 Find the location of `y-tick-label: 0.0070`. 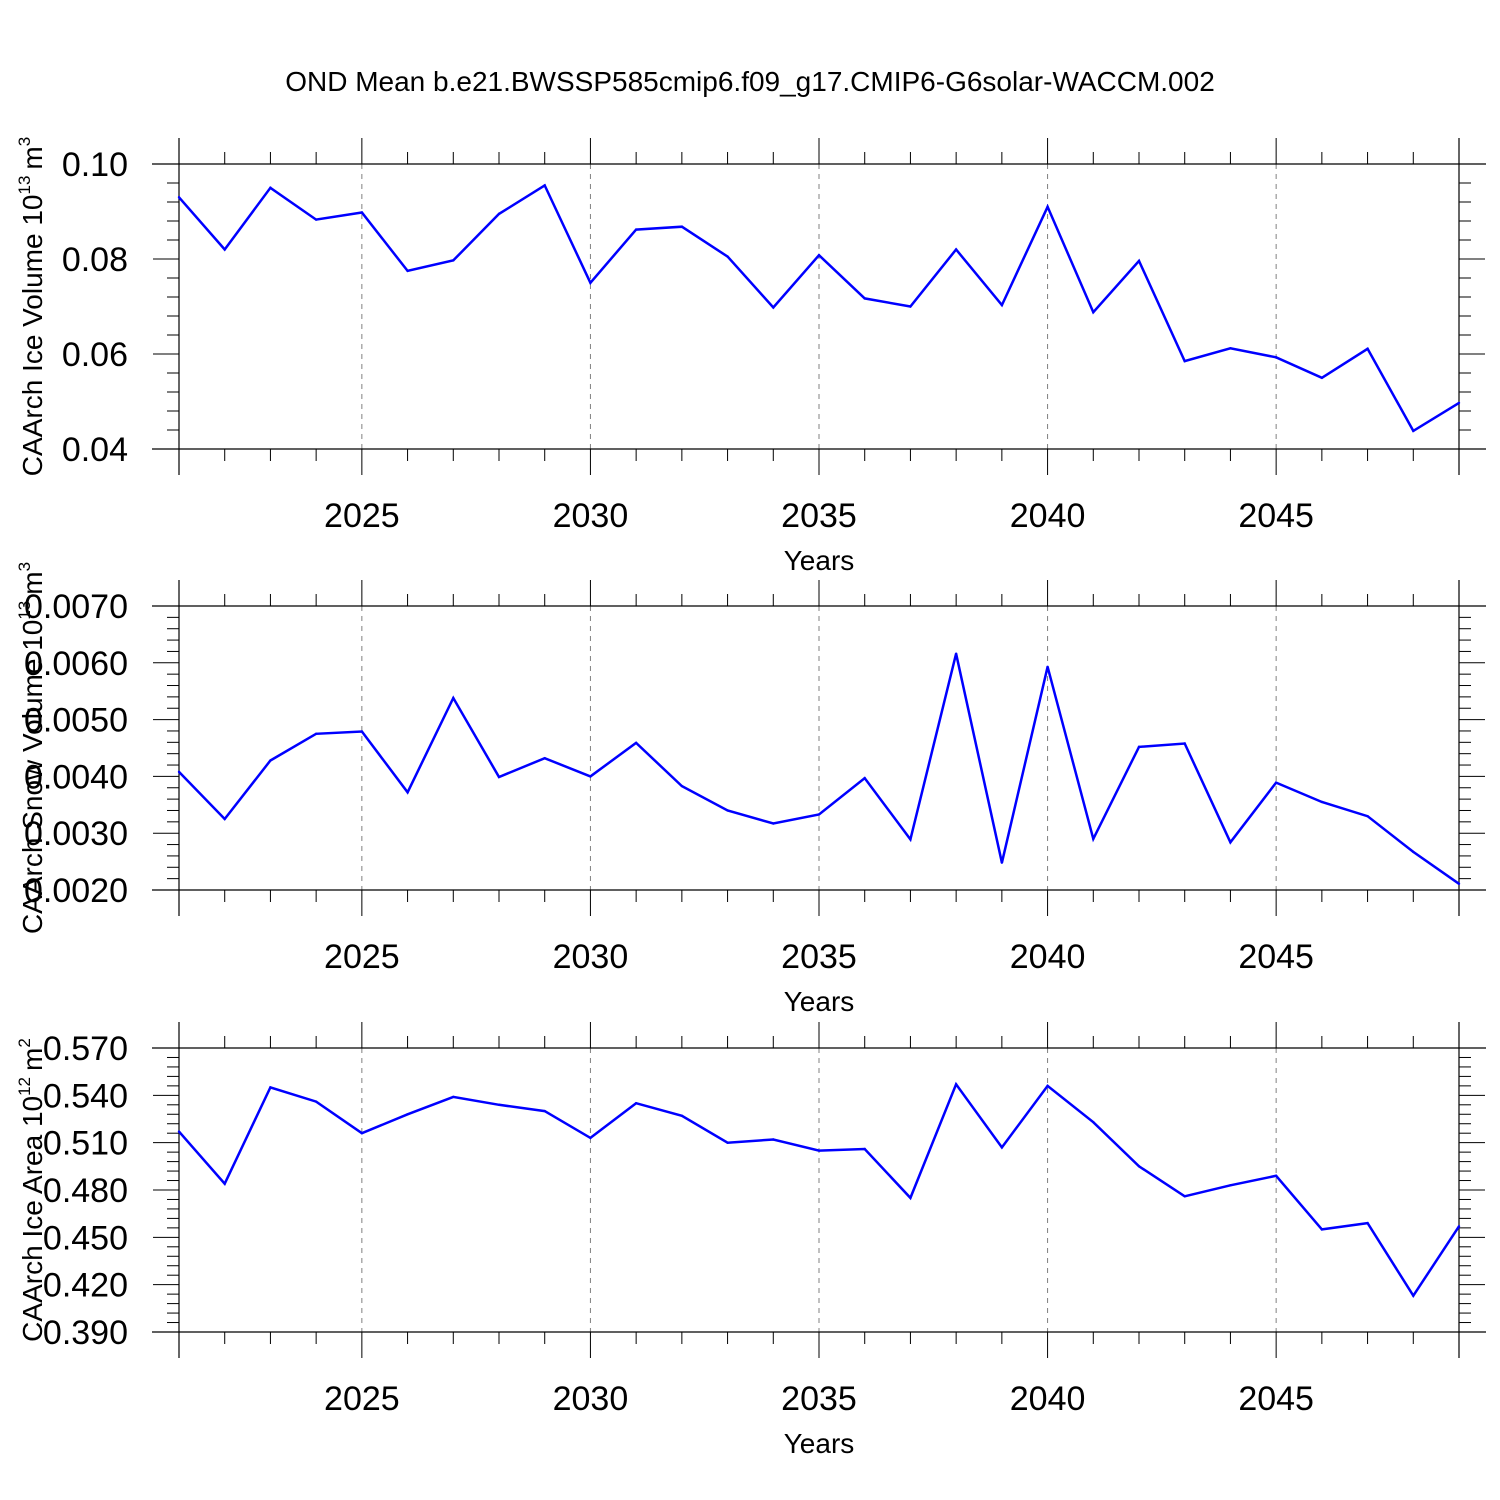

y-tick-label: 0.0070 is located at coordinates (76, 607).